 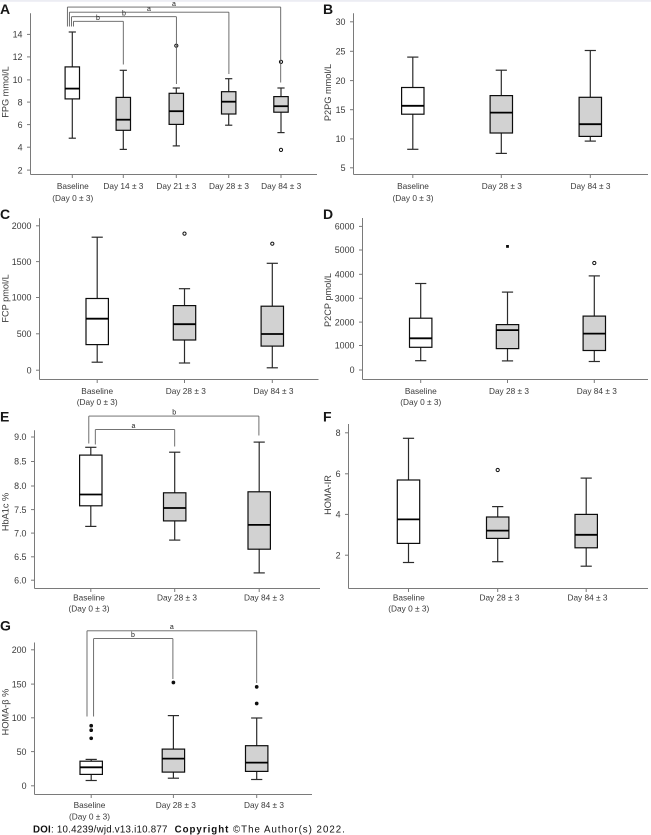 What do you see at coordinates (20, 557) in the screenshot?
I see `svg-text: 6.5` at bounding box center [20, 557].